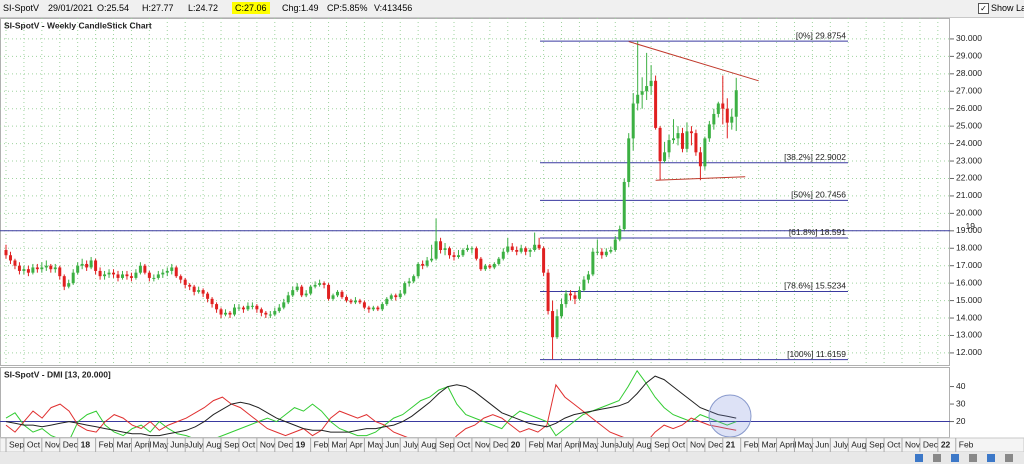  What do you see at coordinates (969, 317) in the screenshot?
I see `y-tick-label: 14.000` at bounding box center [969, 317].